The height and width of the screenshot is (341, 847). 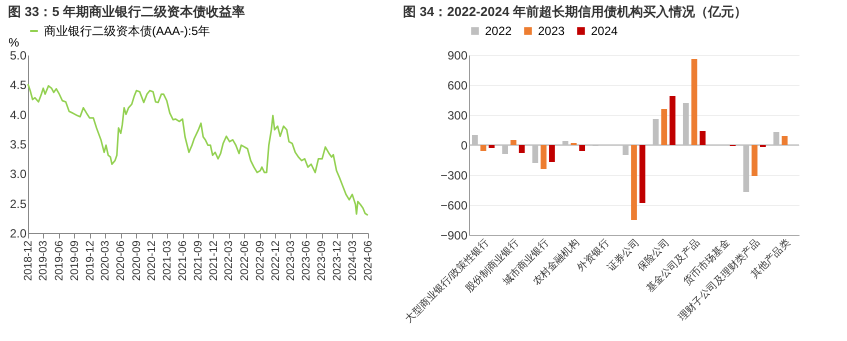 I want to click on x-tick-label: 2022-03, so click(x=229, y=260).